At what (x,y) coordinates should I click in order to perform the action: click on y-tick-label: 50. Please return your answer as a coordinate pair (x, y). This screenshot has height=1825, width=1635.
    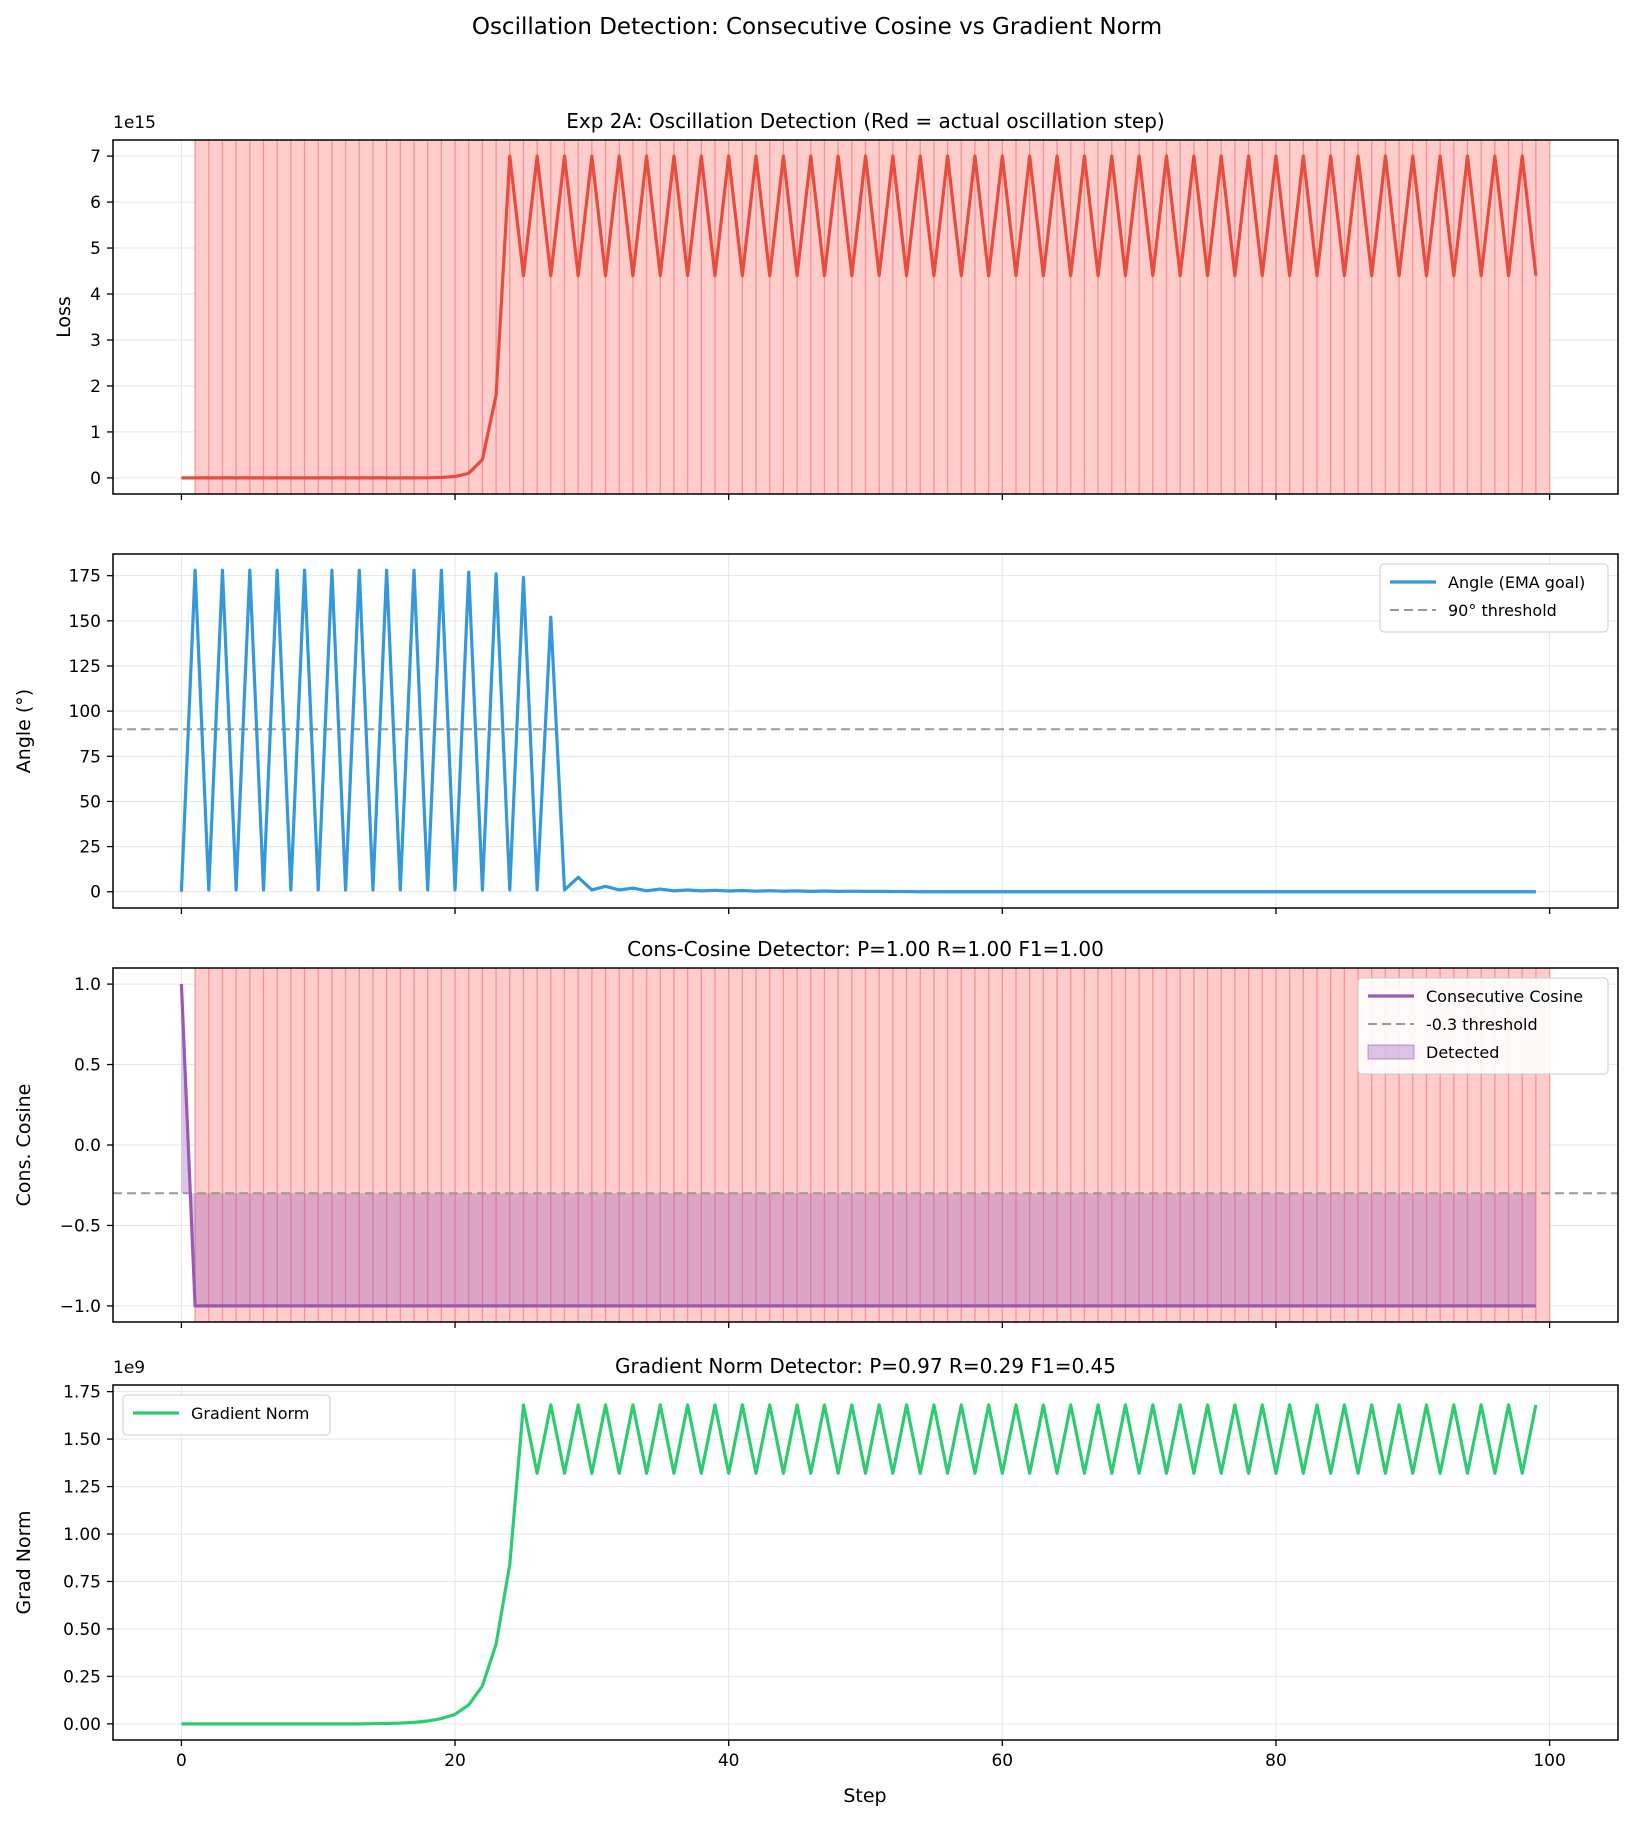
    Looking at the image, I should click on (90, 802).